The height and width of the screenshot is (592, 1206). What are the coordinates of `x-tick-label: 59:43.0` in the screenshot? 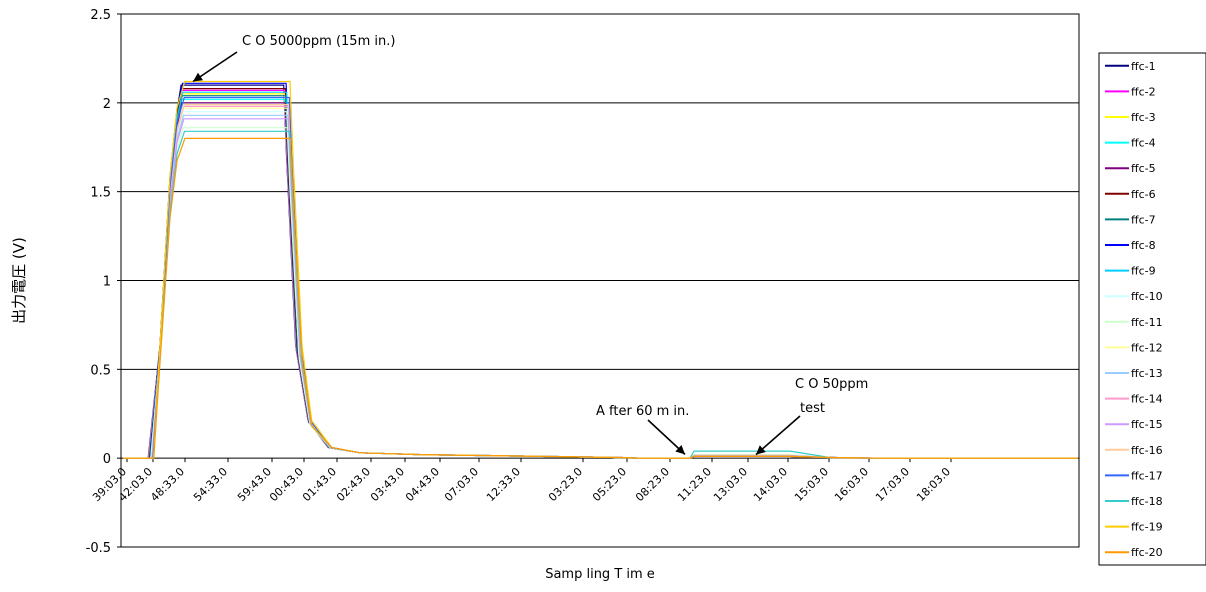 It's located at (254, 484).